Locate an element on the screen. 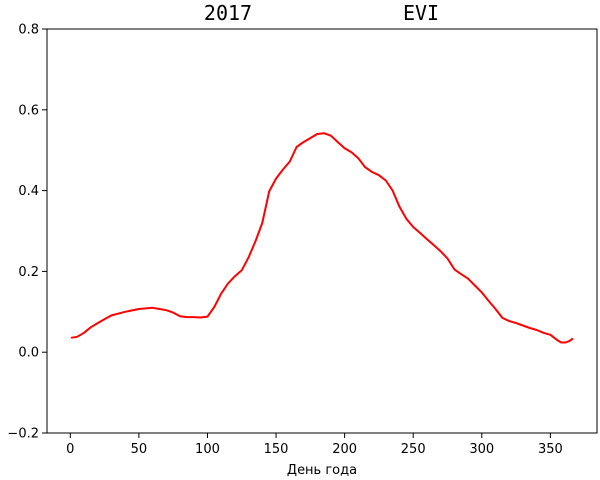 This screenshot has height=480, width=600. x-tick-label: 250 is located at coordinates (413, 449).